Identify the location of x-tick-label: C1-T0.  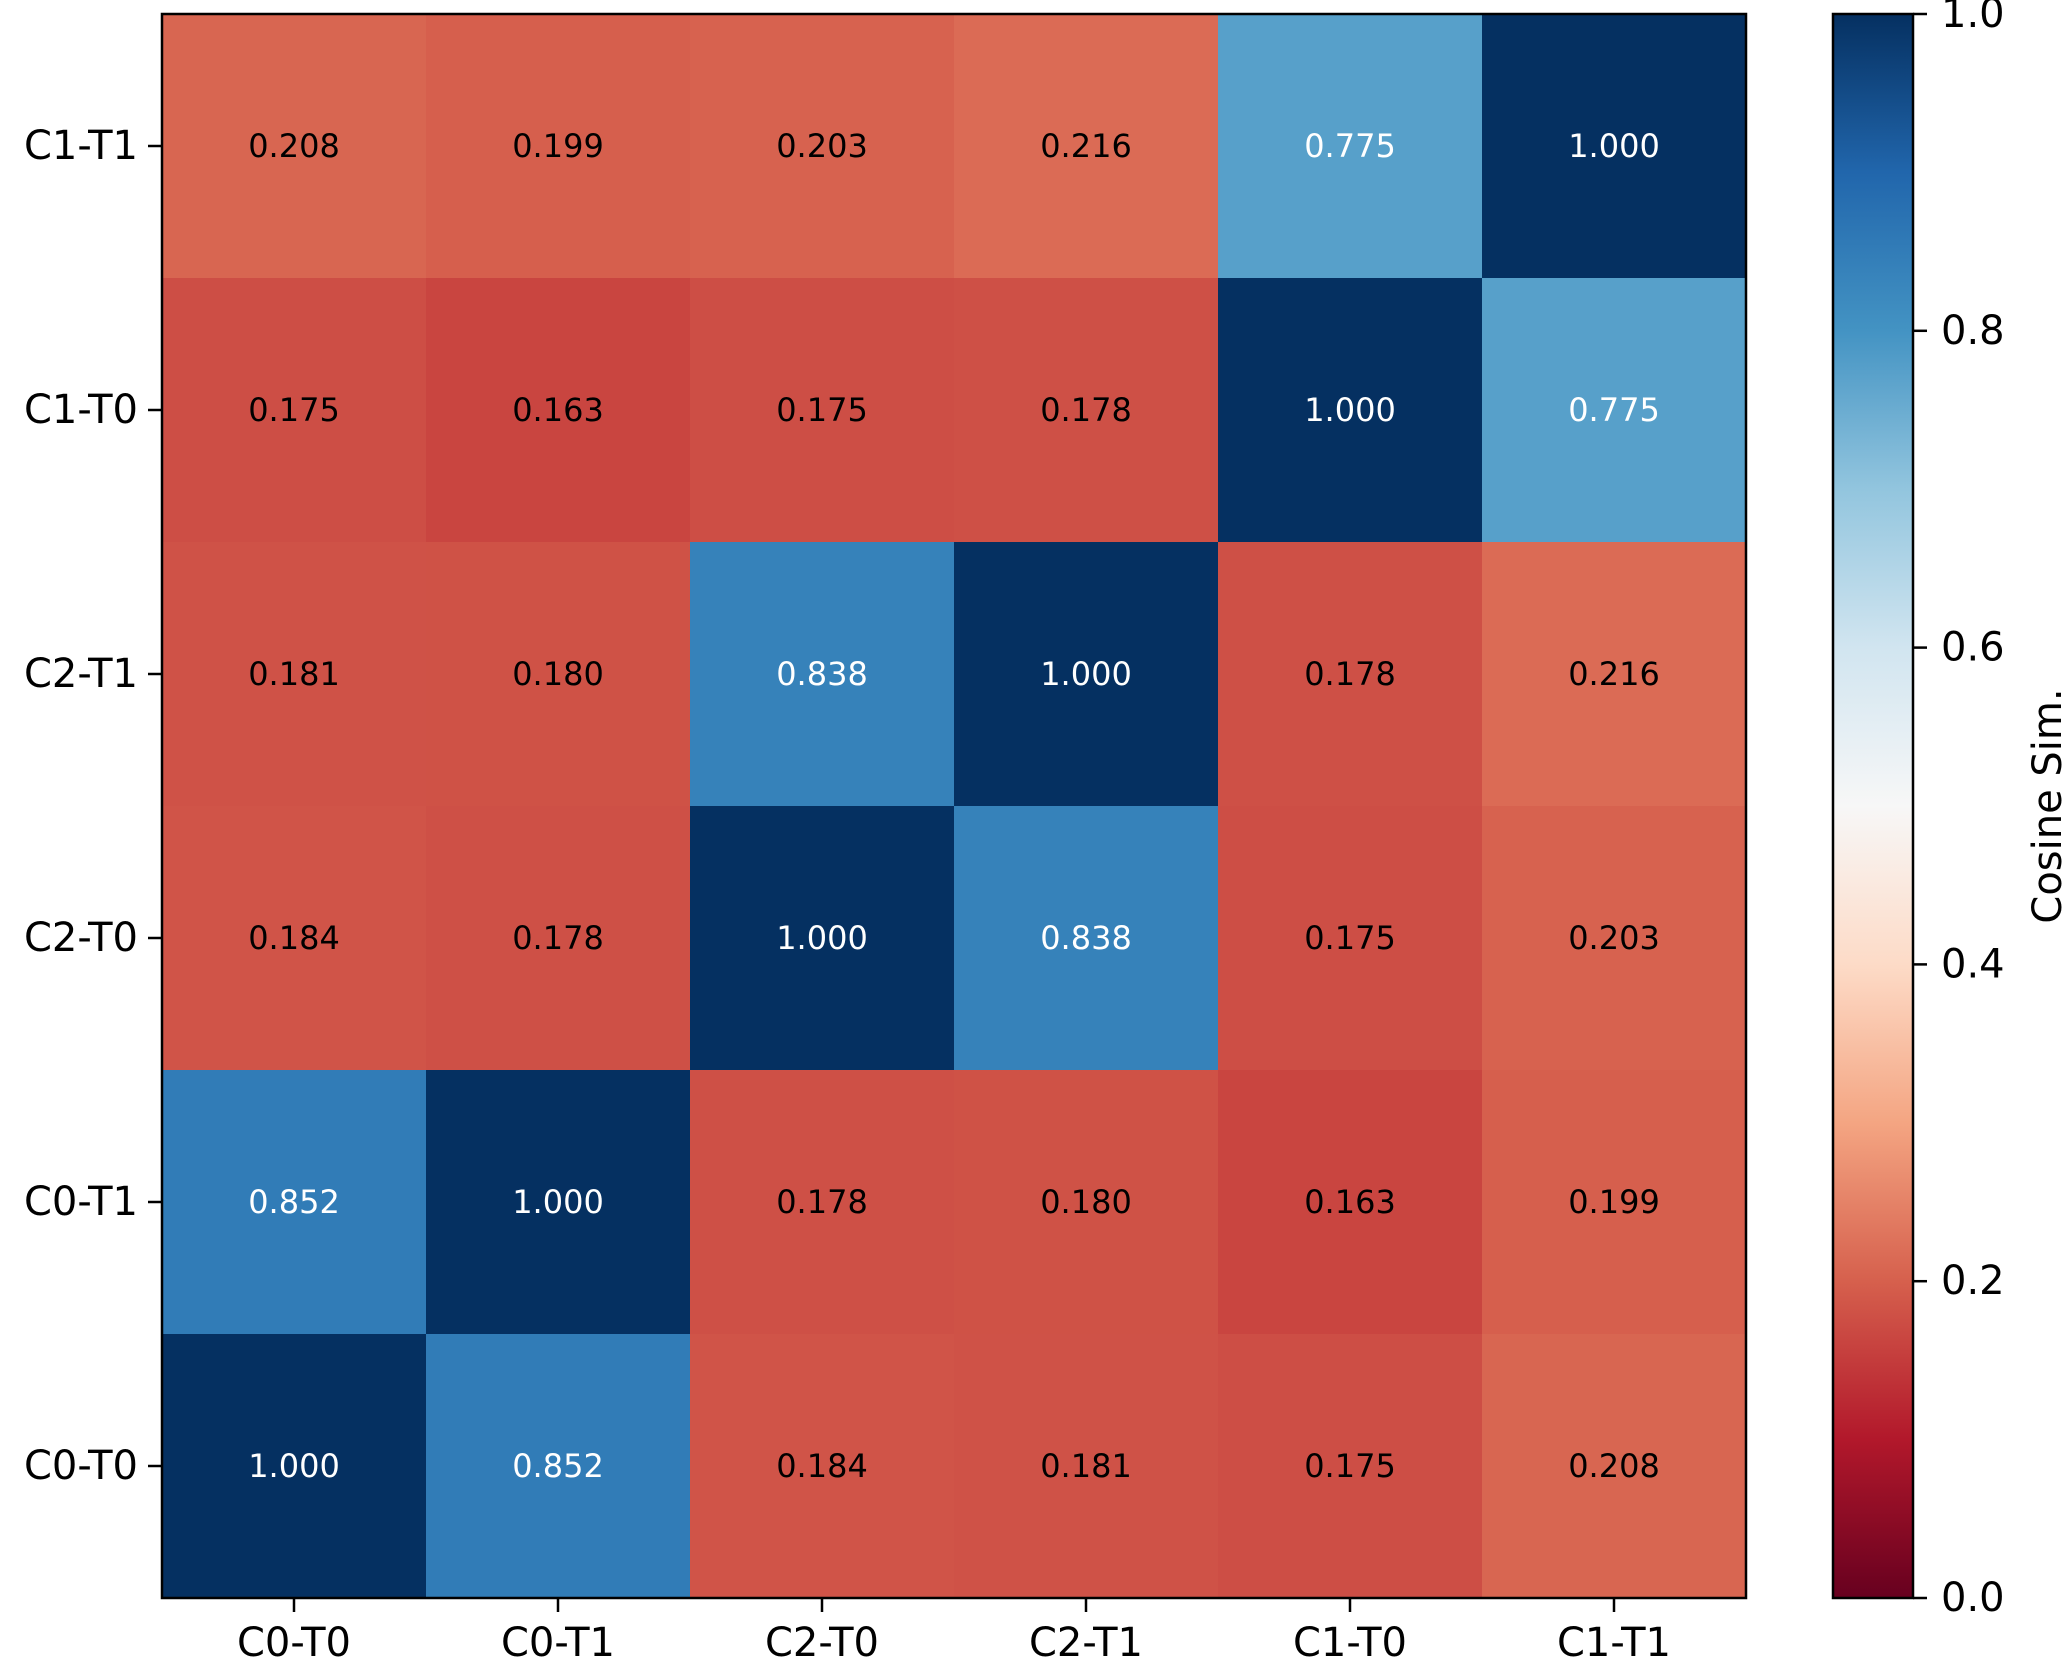
(1350, 1639).